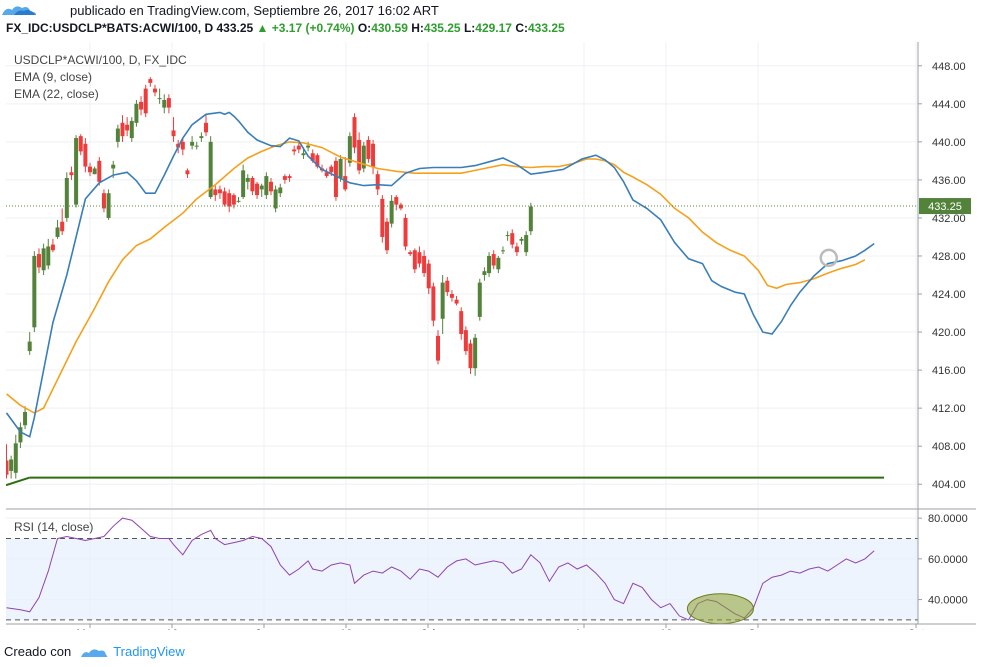  I want to click on price-tick-label: 404.00, so click(949, 485).